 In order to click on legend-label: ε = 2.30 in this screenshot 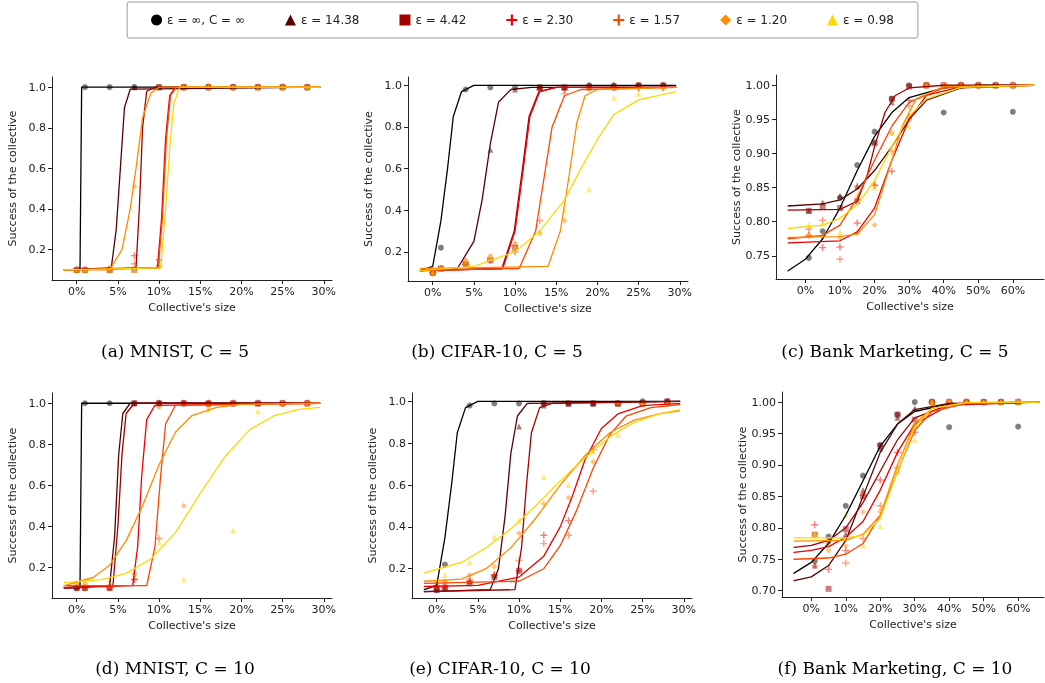, I will do `click(548, 20)`.